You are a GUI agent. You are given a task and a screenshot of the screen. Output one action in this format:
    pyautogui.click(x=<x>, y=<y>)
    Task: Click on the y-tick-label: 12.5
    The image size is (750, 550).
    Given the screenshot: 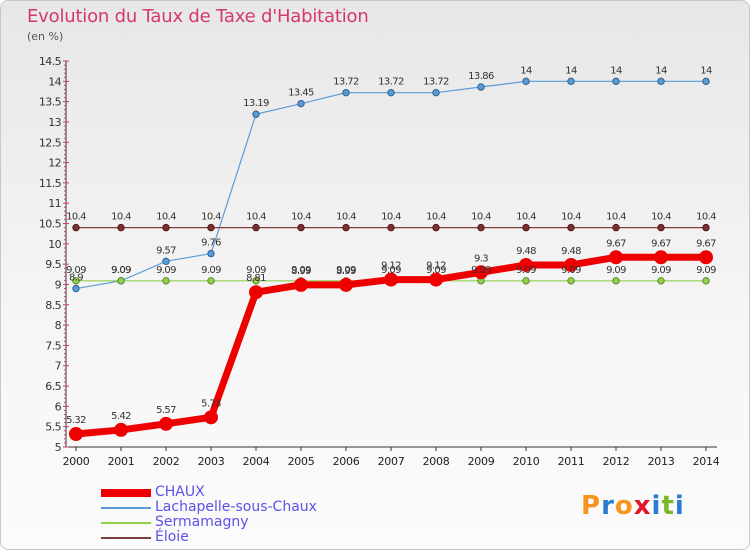 What is the action you would take?
    pyautogui.click(x=50, y=142)
    